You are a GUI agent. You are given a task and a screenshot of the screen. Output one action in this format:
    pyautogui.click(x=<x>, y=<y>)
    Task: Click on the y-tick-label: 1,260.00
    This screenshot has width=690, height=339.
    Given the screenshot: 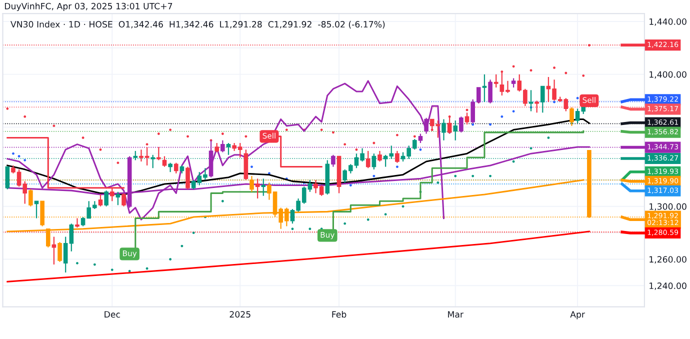 What is the action you would take?
    pyautogui.click(x=668, y=260)
    